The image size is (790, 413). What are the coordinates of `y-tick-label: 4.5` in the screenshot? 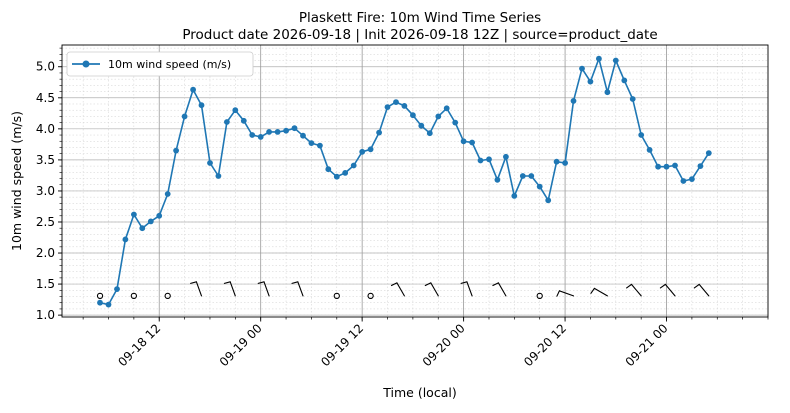 It's located at (45, 98).